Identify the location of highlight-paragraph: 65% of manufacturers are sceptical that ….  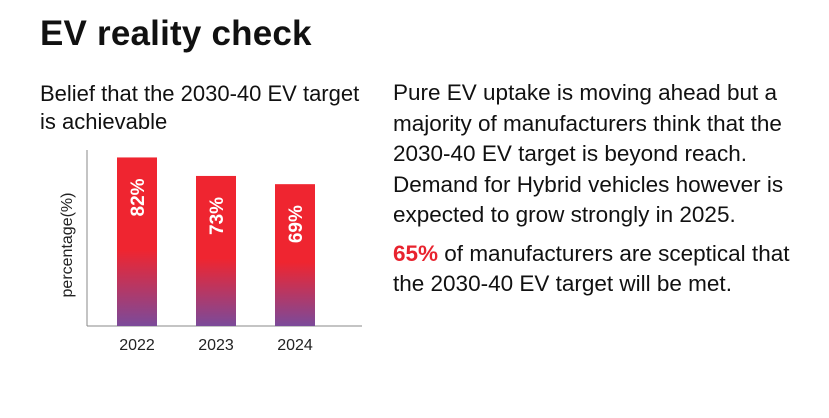
(608, 269).